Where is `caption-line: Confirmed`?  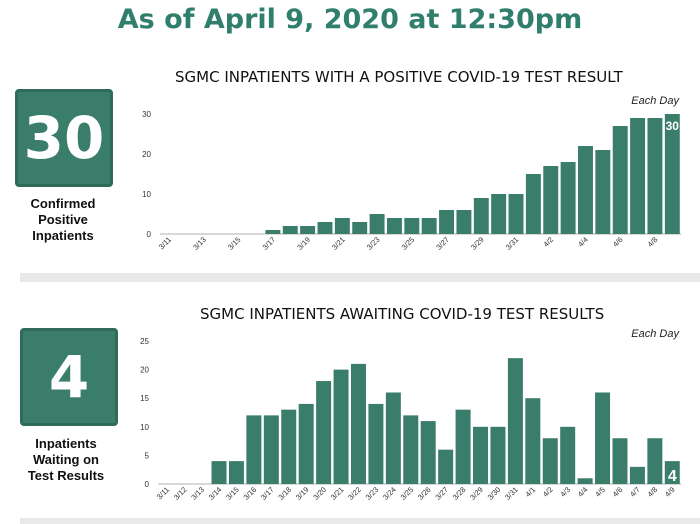
caption-line: Confirmed is located at coordinates (63, 203).